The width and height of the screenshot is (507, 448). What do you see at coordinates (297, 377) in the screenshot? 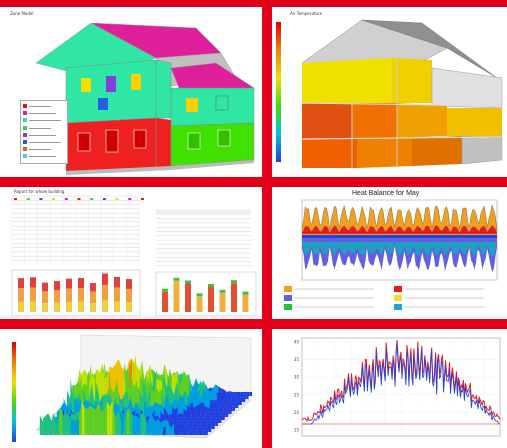
I see `y-tick-label: 30` at bounding box center [297, 377].